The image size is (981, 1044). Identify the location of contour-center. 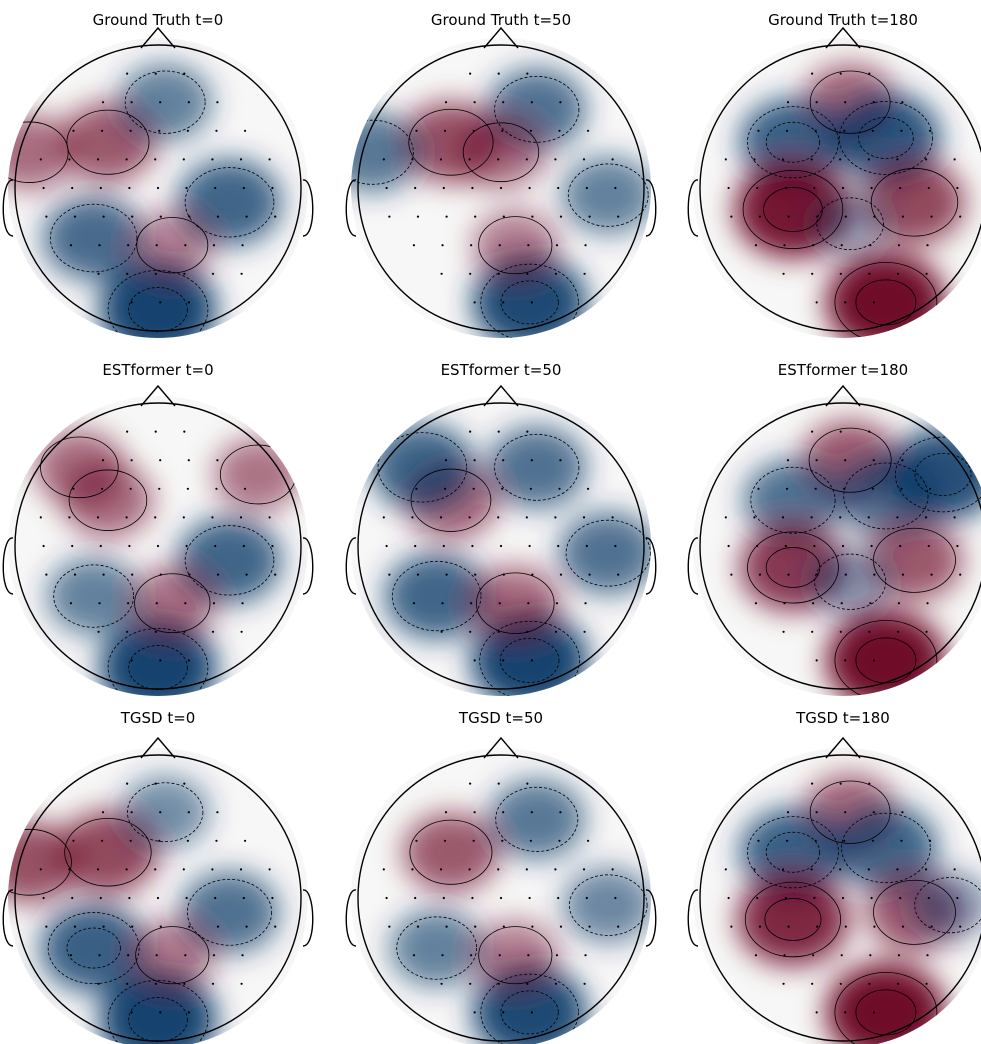
(850, 224).